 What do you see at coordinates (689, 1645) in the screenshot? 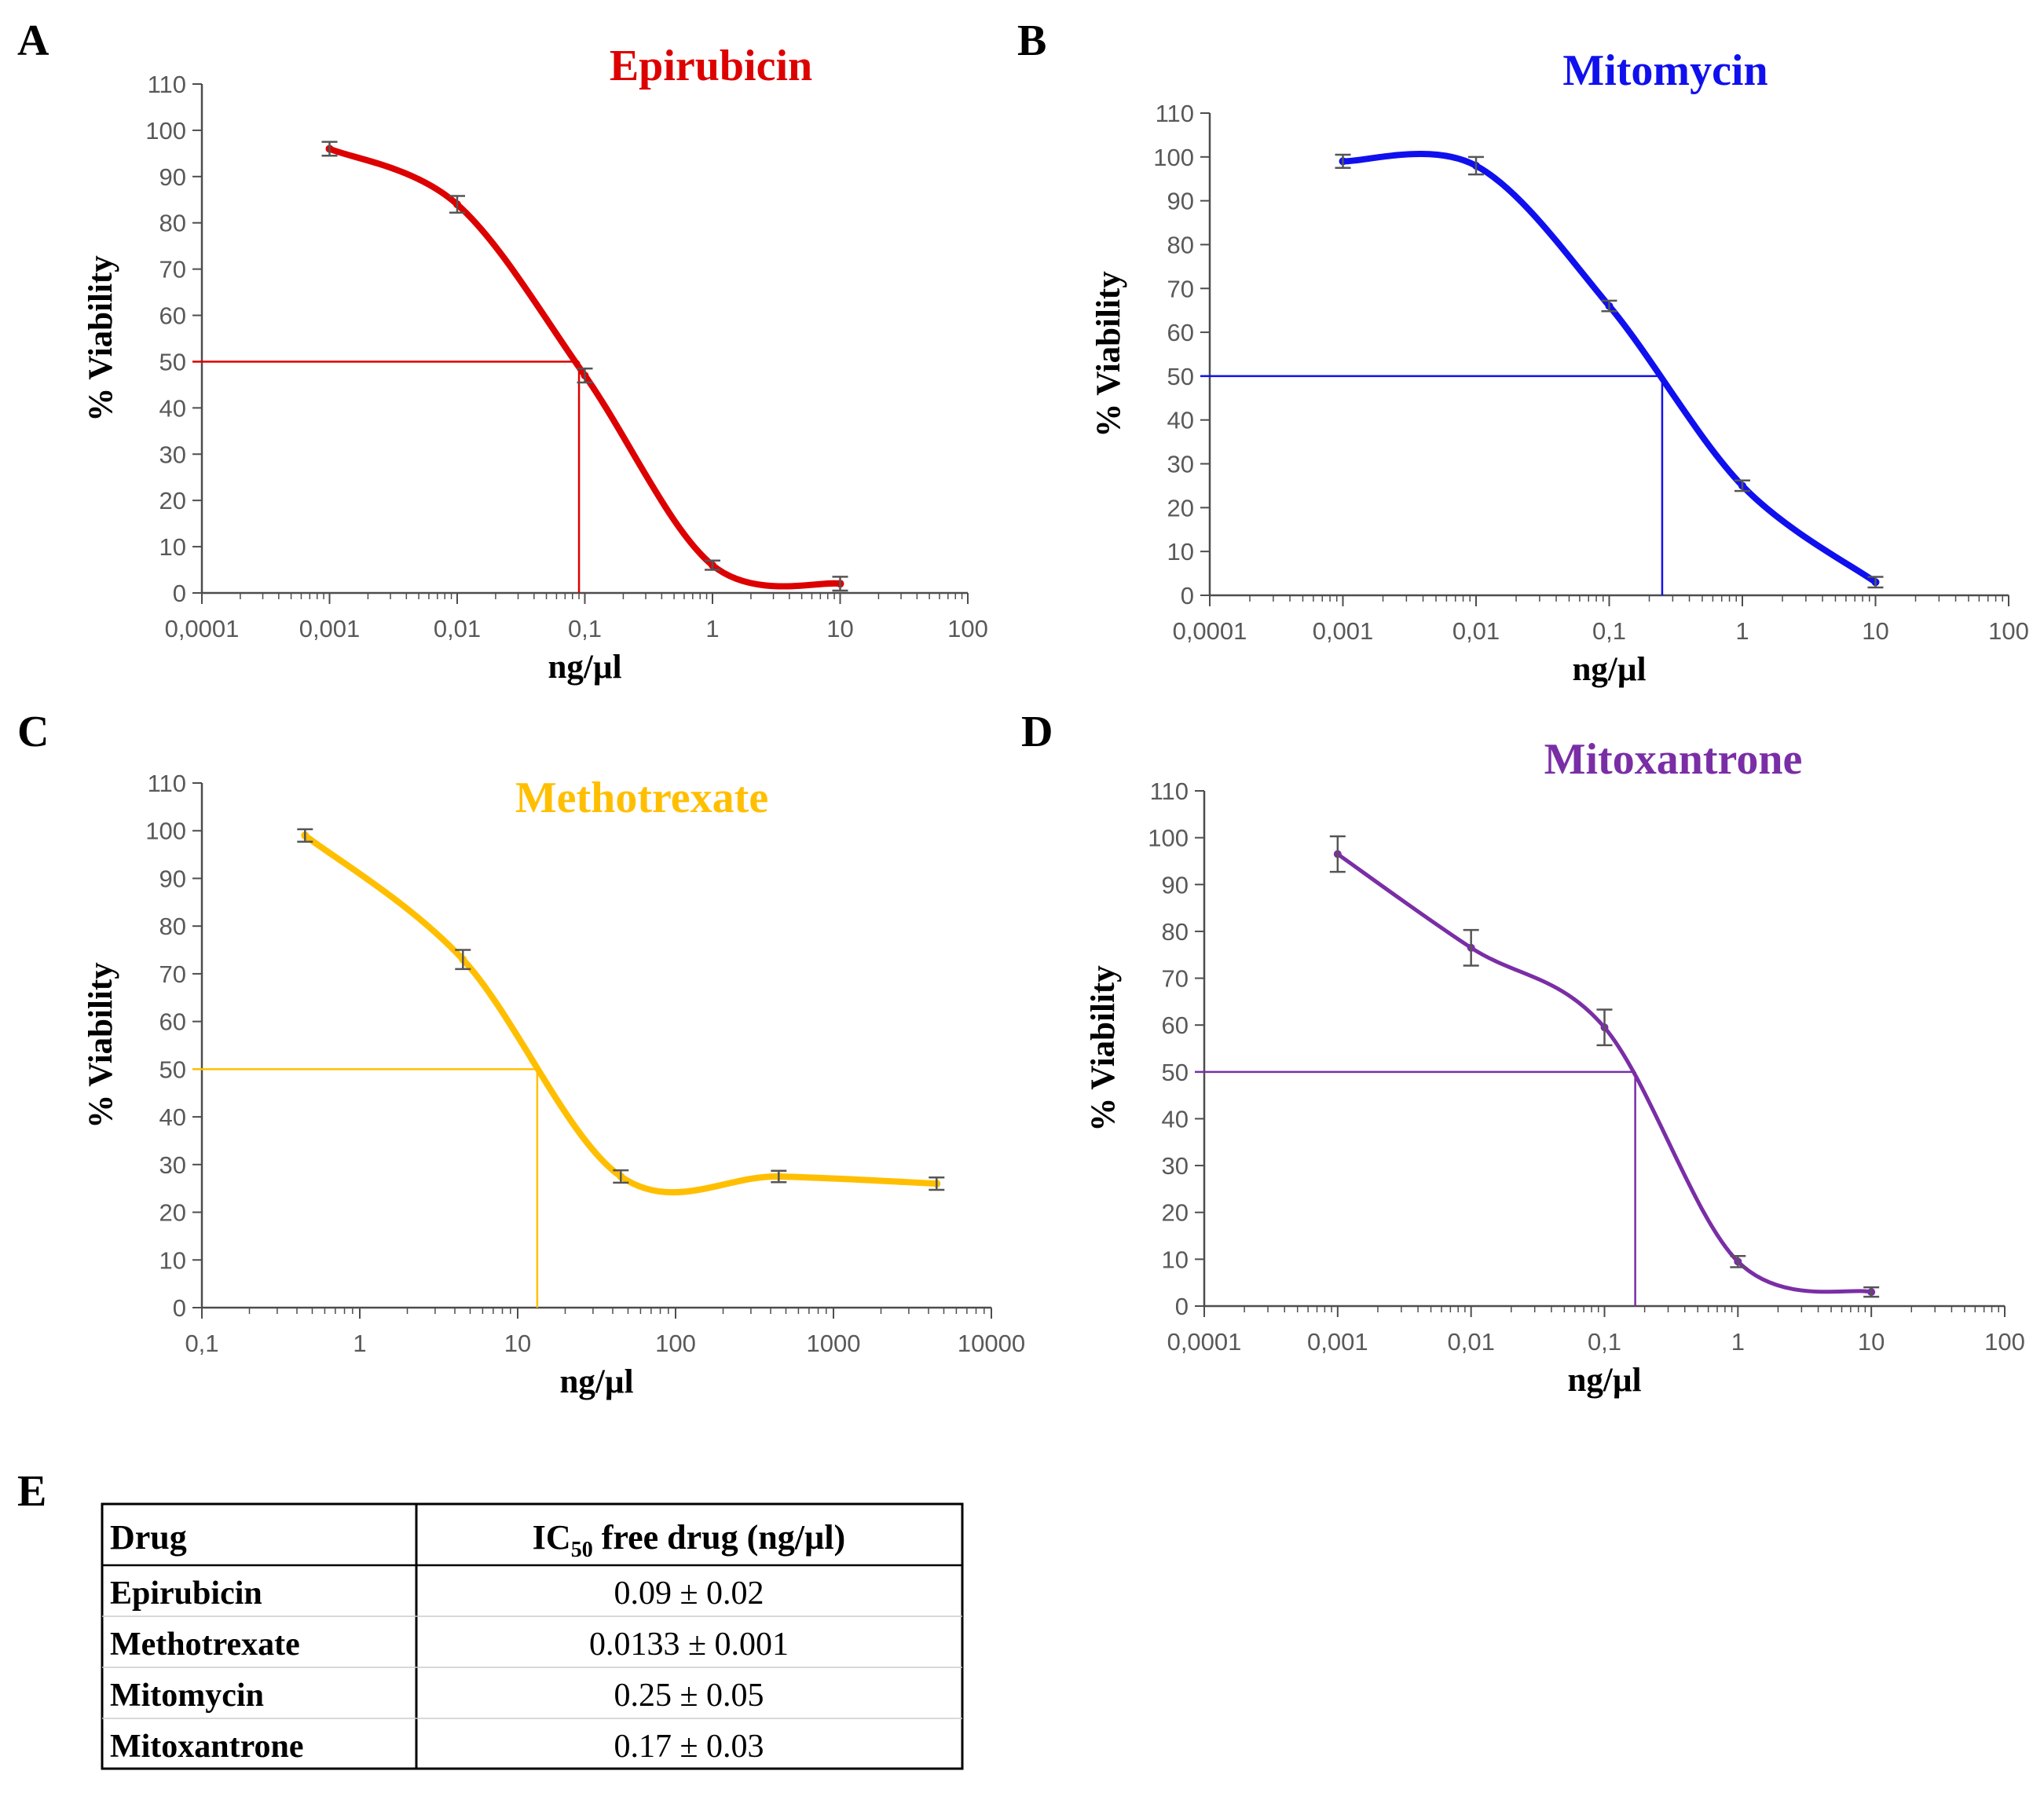
I see `table-cell-ic50: 0.0133 ± 0.001` at bounding box center [689, 1645].